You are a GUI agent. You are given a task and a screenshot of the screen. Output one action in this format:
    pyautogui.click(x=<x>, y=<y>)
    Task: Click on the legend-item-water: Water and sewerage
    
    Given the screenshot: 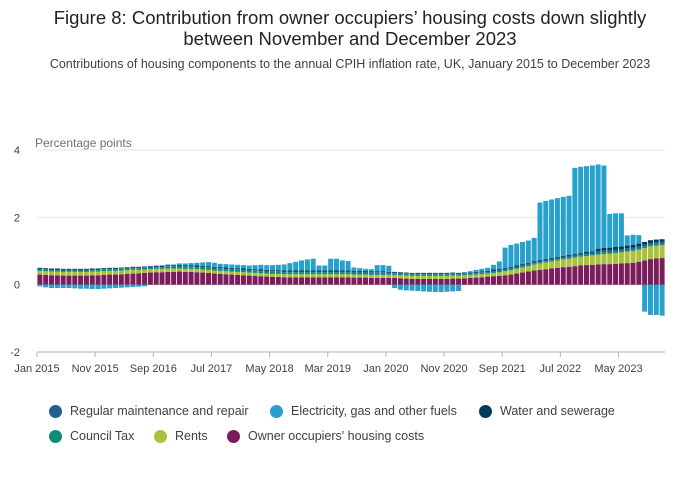 What is the action you would take?
    pyautogui.click(x=547, y=411)
    